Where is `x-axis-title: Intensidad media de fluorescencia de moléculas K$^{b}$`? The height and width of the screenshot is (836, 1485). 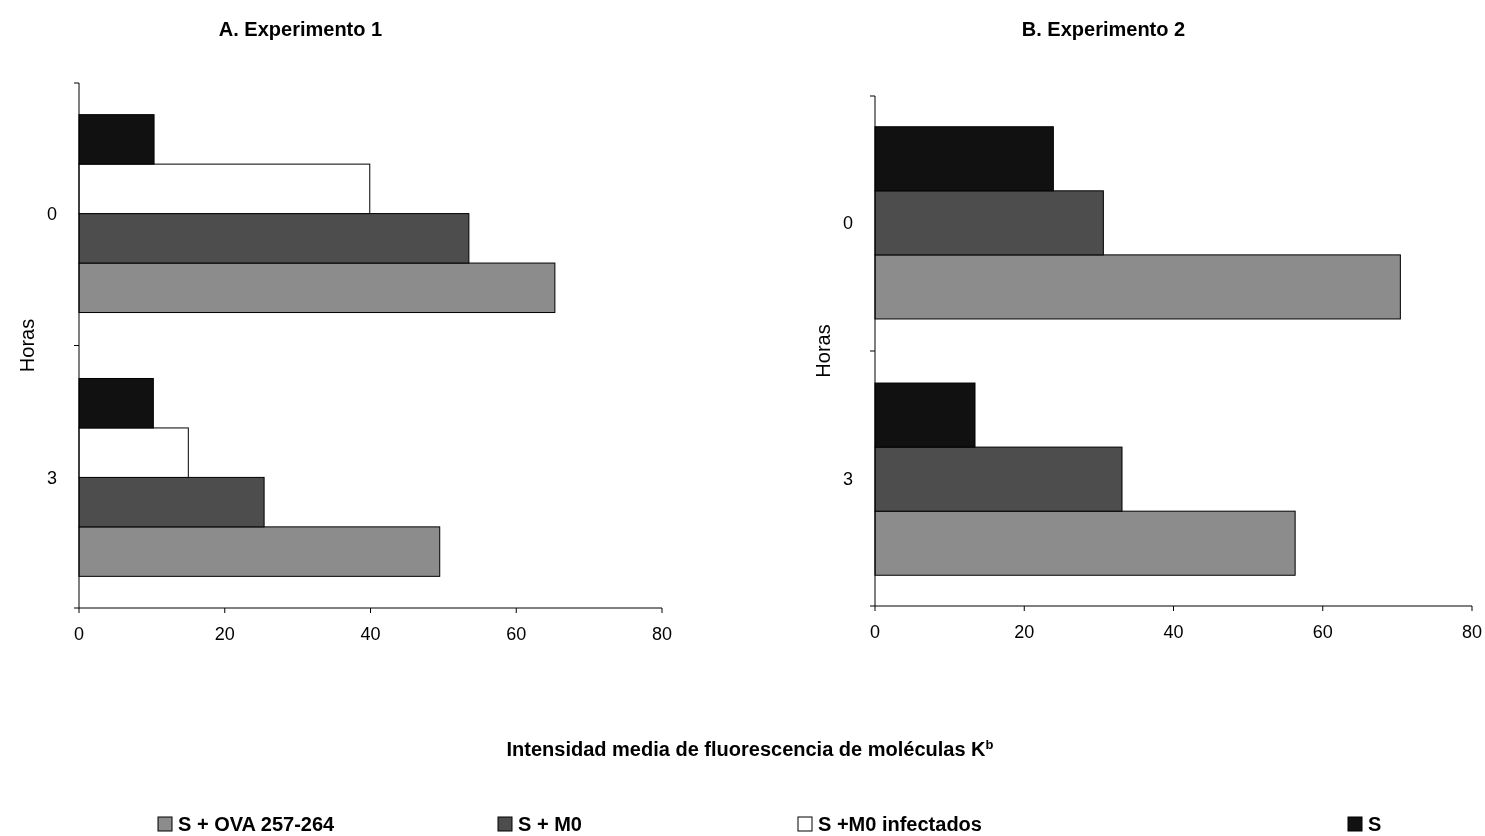
x-axis-title: Intensidad media de fluorescencia de moléculas K$^{b}$ is located at coordinates (750, 748).